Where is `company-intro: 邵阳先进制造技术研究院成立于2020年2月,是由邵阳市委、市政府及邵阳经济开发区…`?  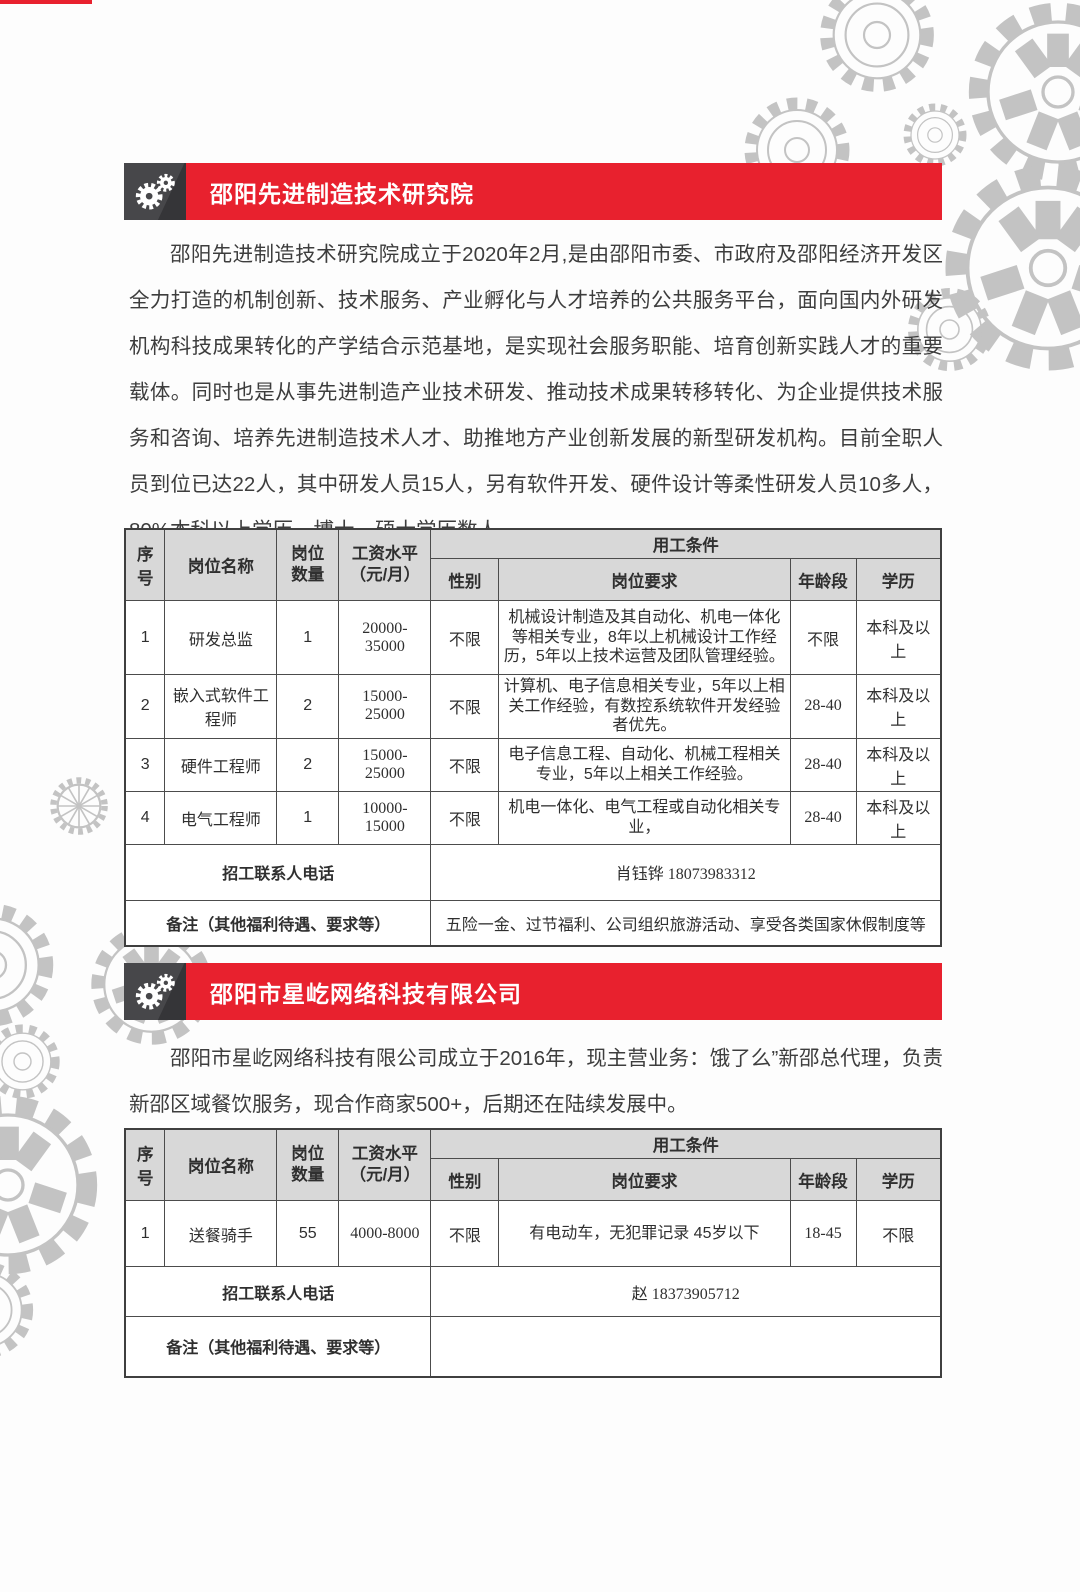 company-intro: 邵阳先进制造技术研究院成立于2020年2月,是由邵阳市委、市政府及邵阳经济开发区… is located at coordinates (536, 392).